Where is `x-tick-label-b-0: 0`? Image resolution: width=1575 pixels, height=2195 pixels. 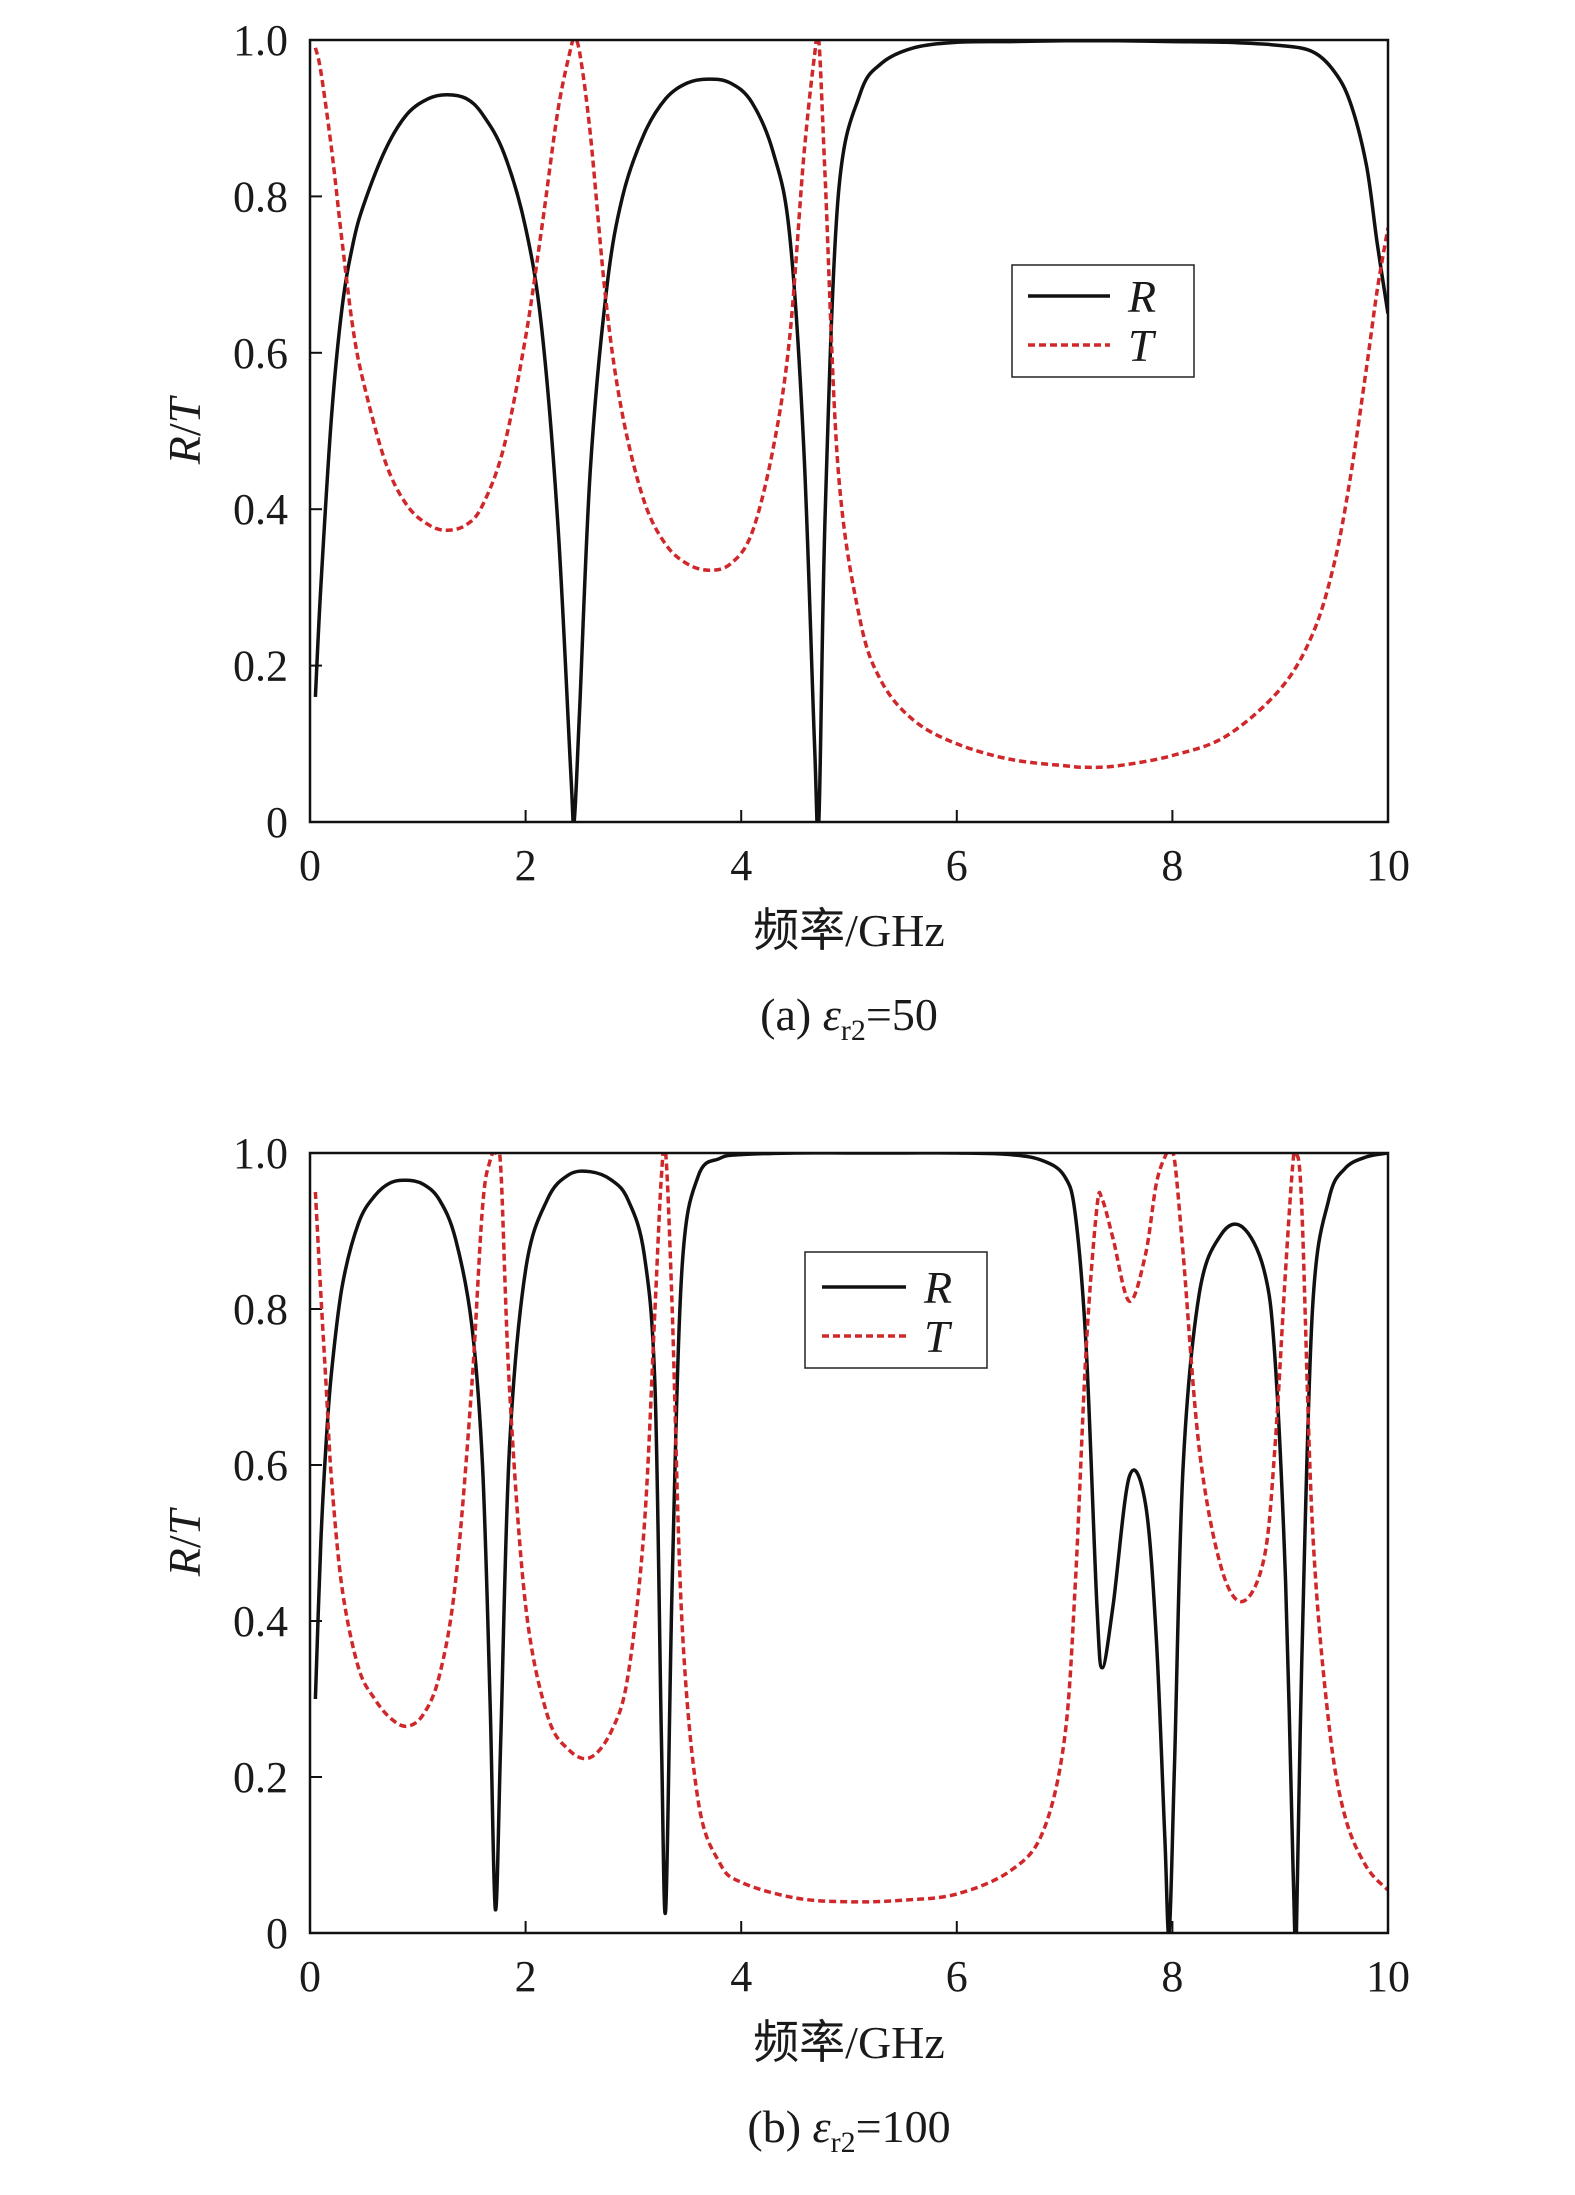 x-tick-label-b-0: 0 is located at coordinates (310, 1976).